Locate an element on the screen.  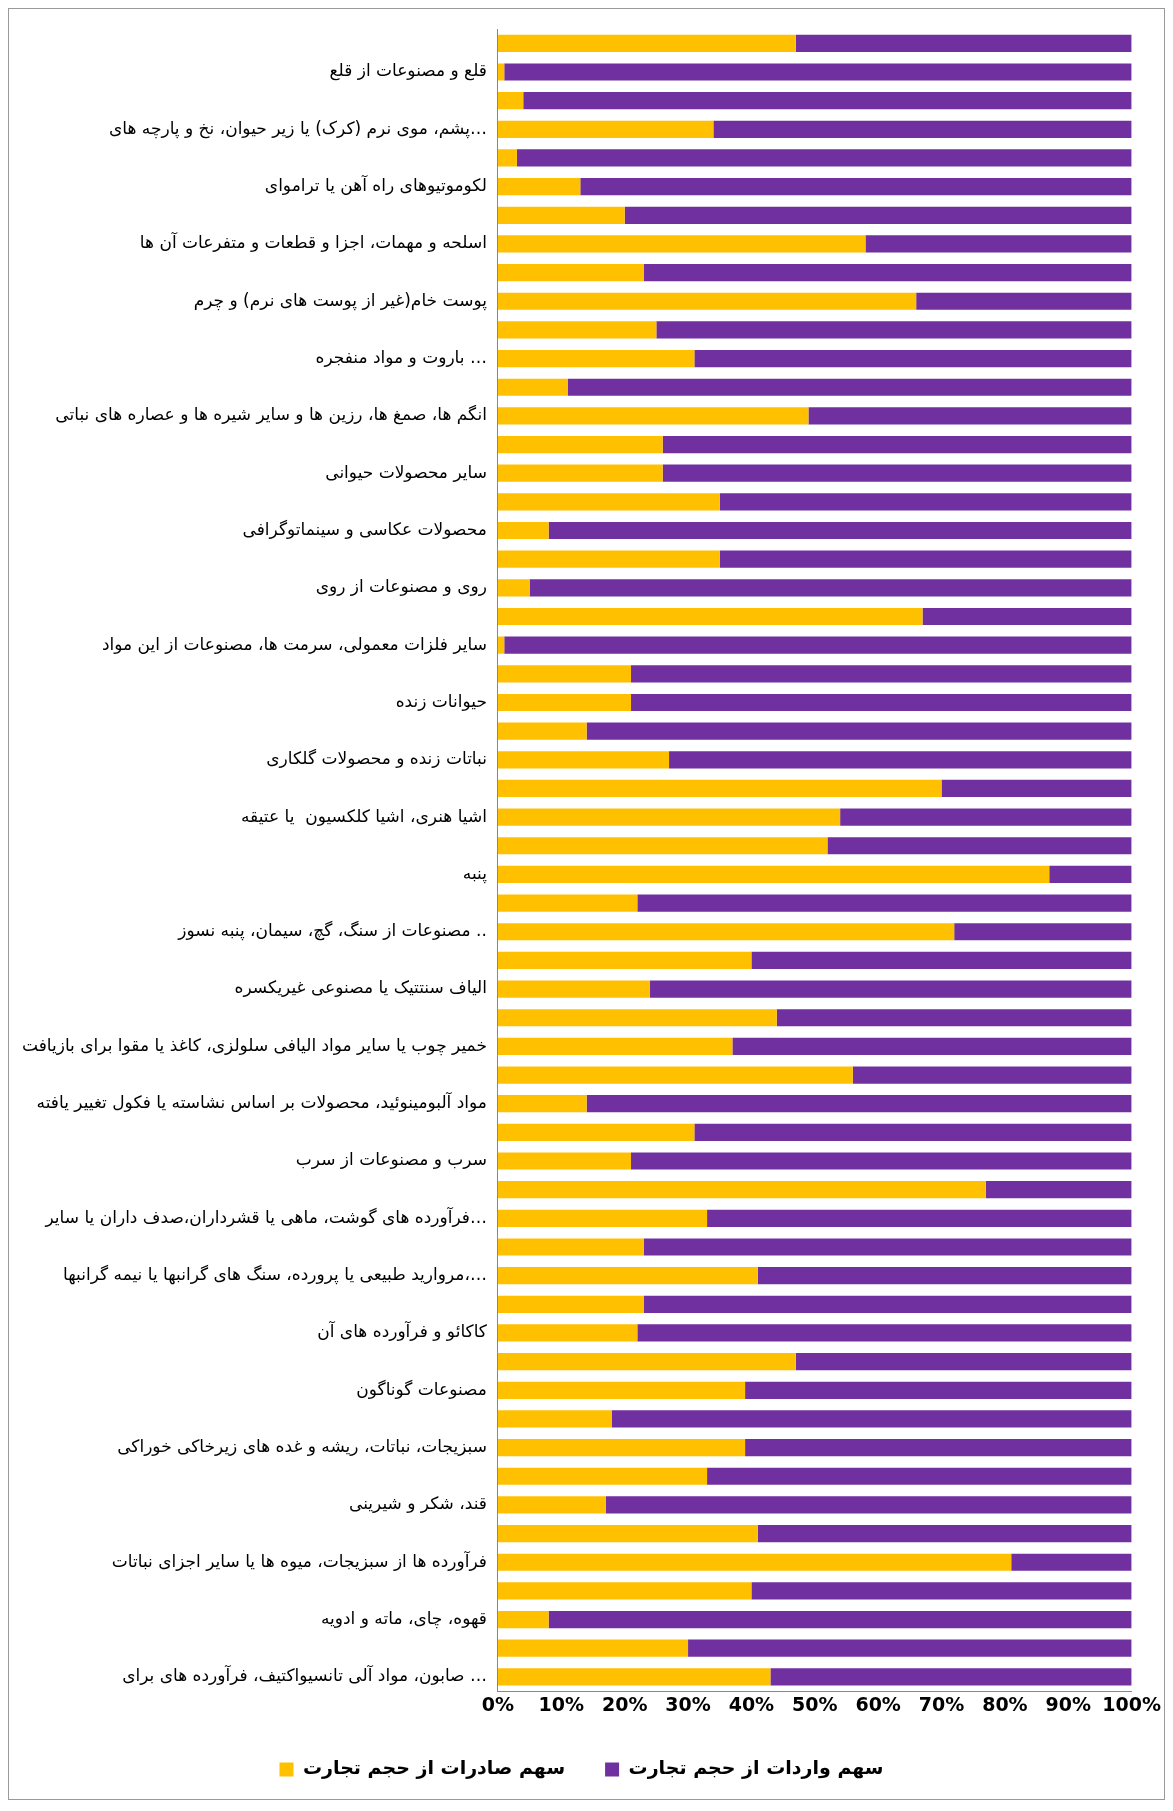
y-tick-label: سایر فلزات معمولی، سرمت ها، مصنوعات از این مواد is located at coordinates (294, 643).